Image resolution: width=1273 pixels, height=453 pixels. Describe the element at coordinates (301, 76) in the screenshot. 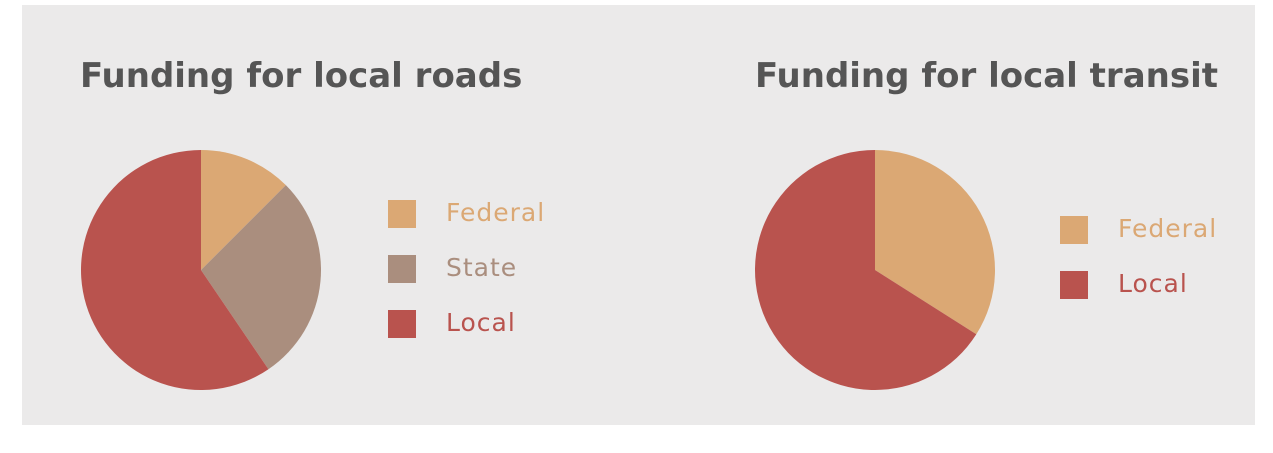

I see `chart-title: Funding for local roads` at that location.